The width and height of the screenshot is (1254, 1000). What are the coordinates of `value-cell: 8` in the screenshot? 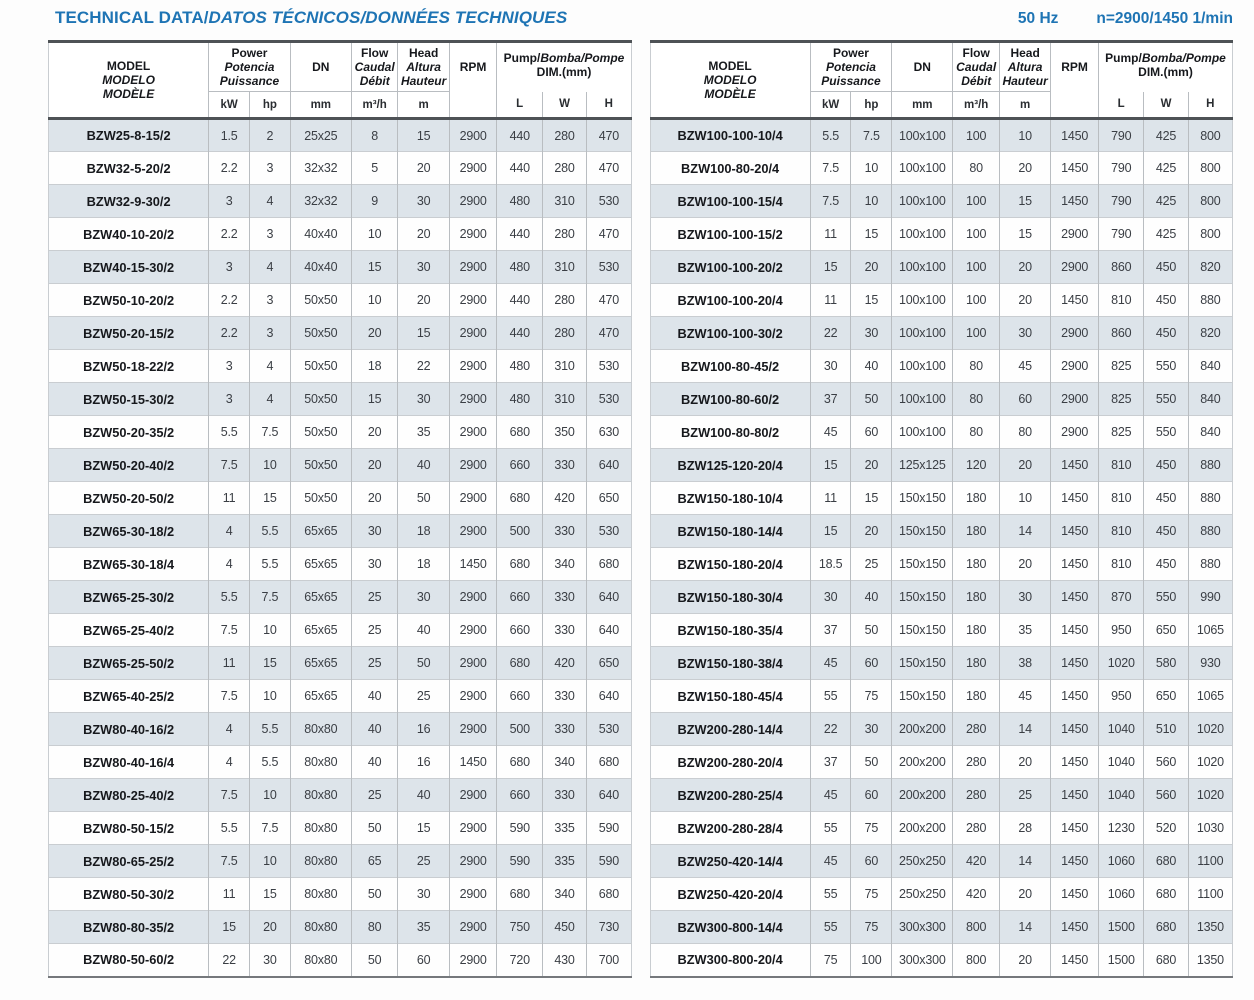 It's located at (374, 135).